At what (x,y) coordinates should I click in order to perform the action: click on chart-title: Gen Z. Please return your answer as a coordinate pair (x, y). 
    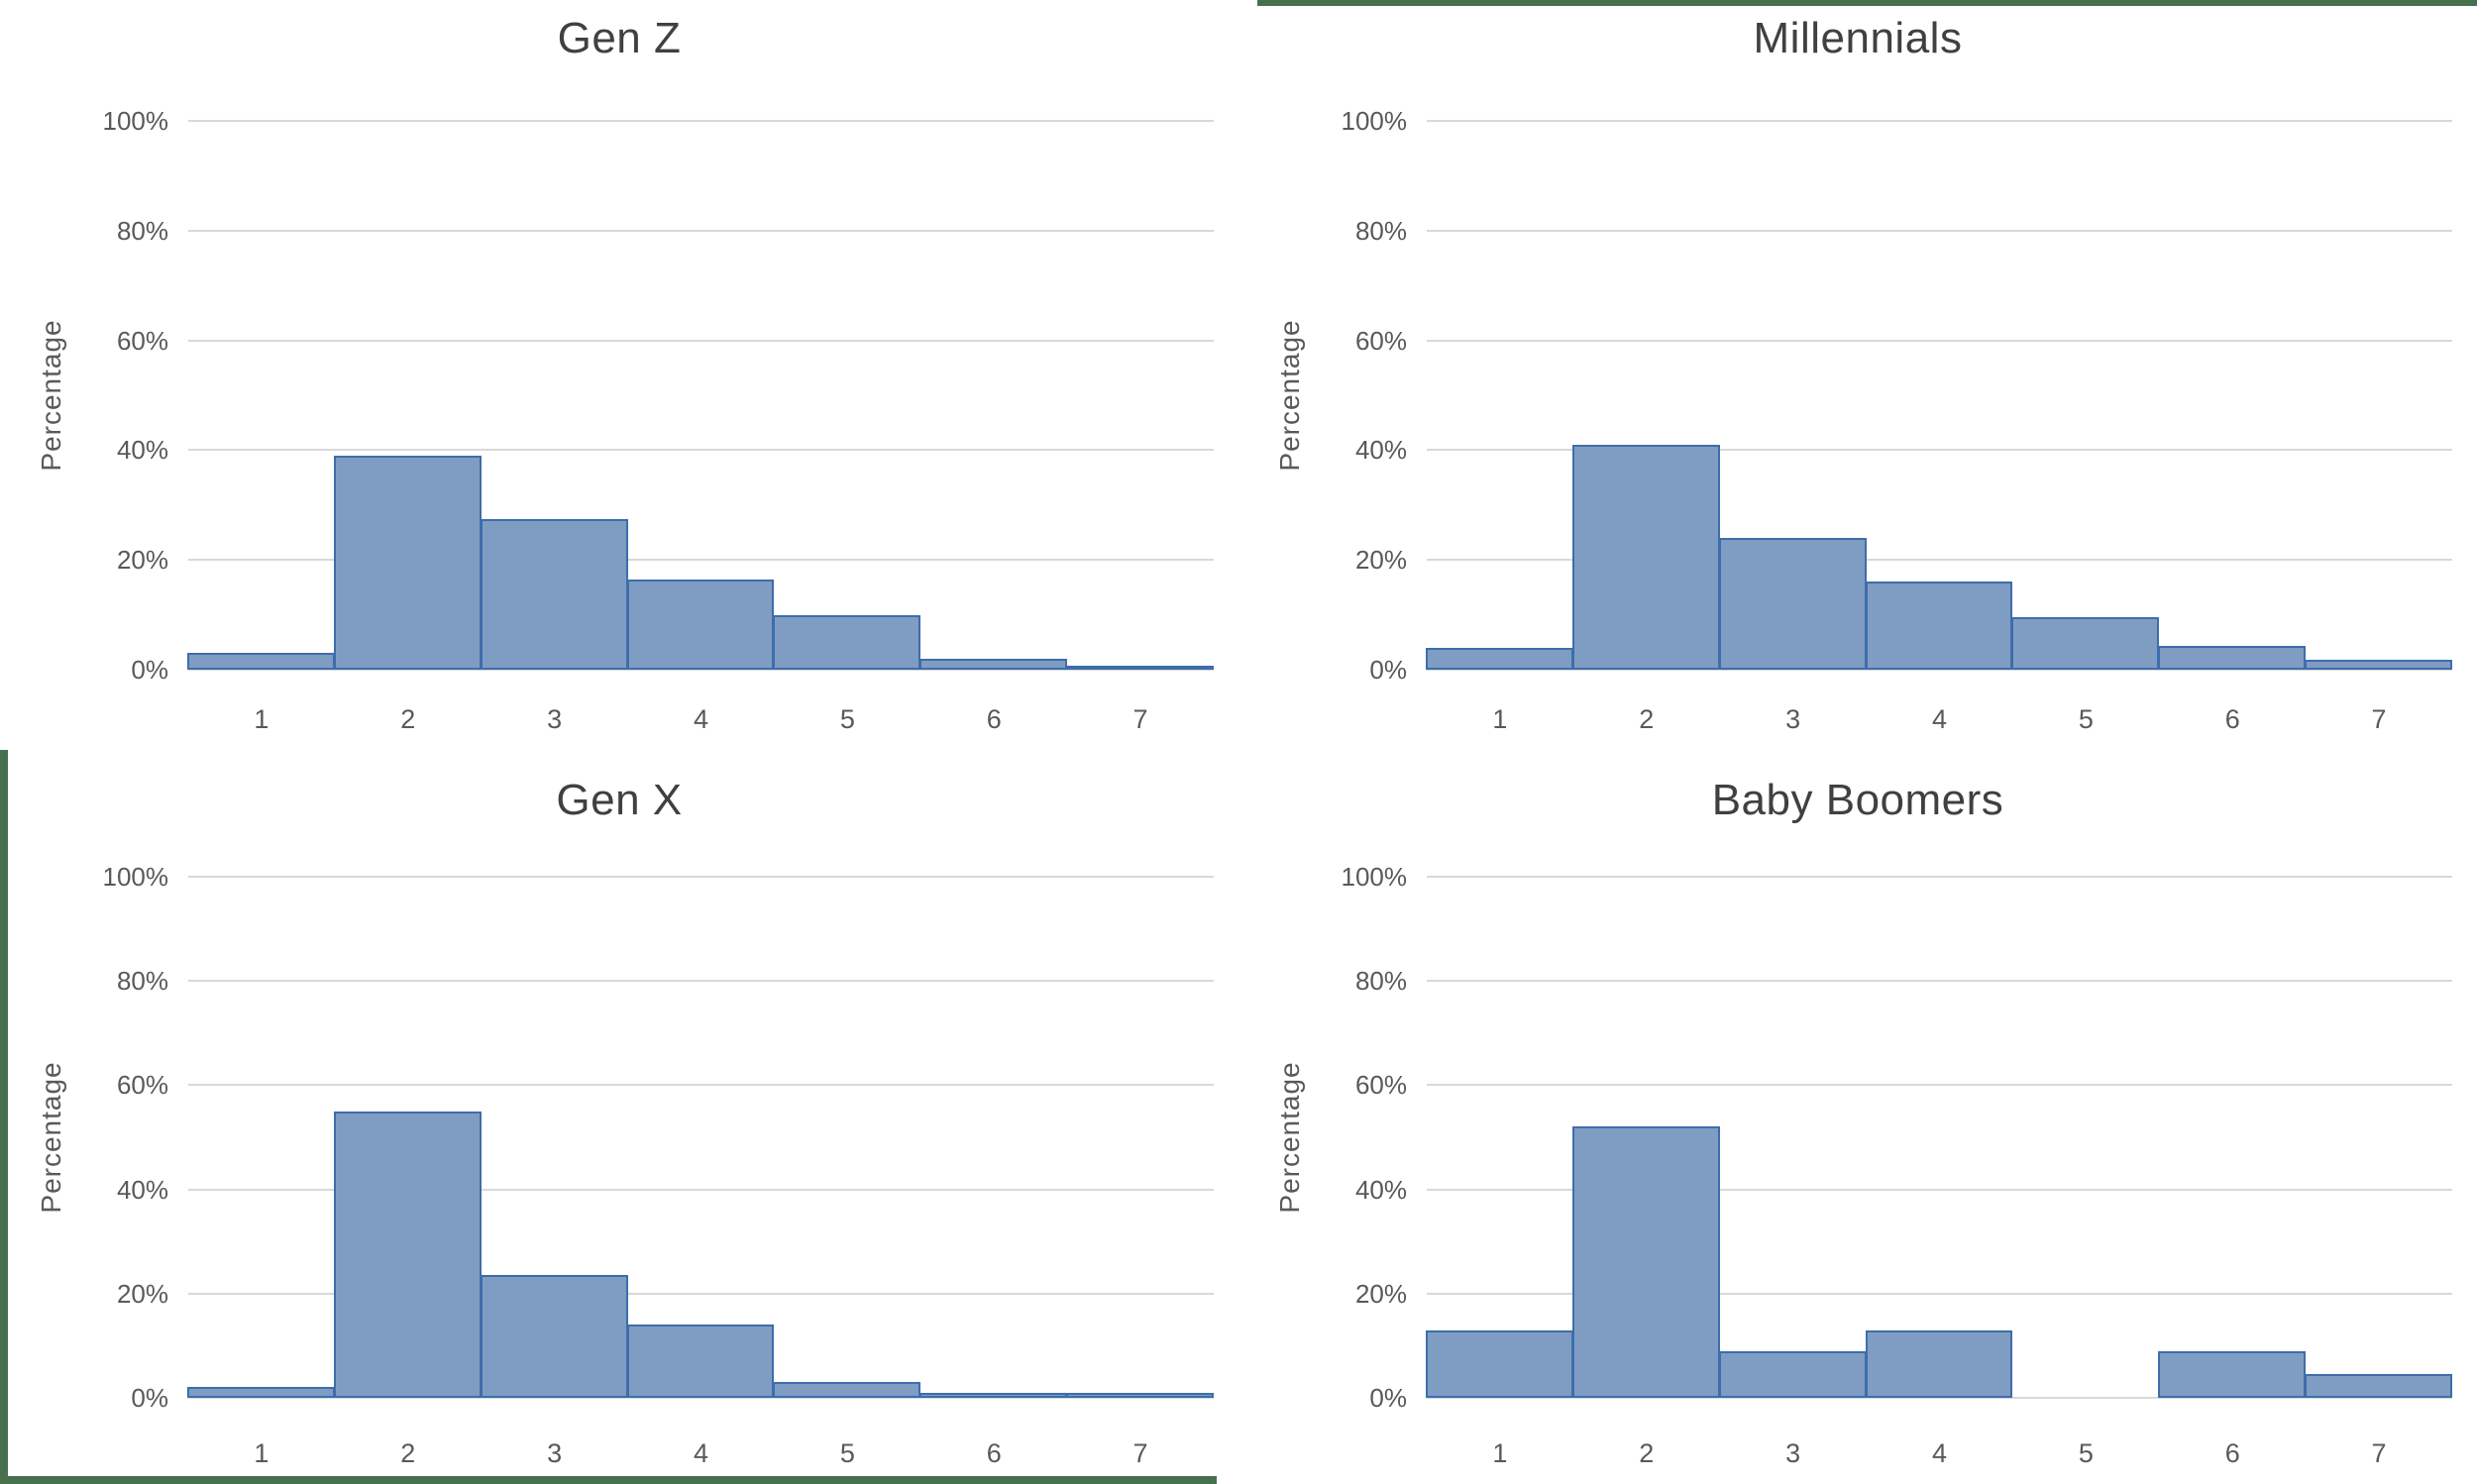
    Looking at the image, I should click on (620, 38).